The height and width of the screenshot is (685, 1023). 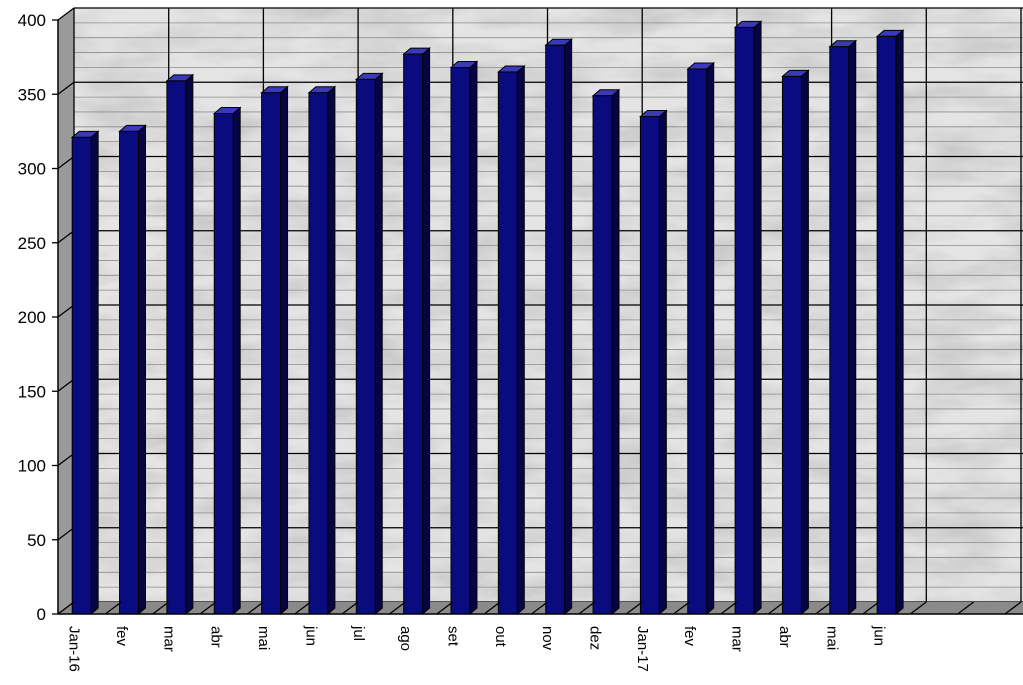 I want to click on x-tick-label: set, so click(x=452, y=636).